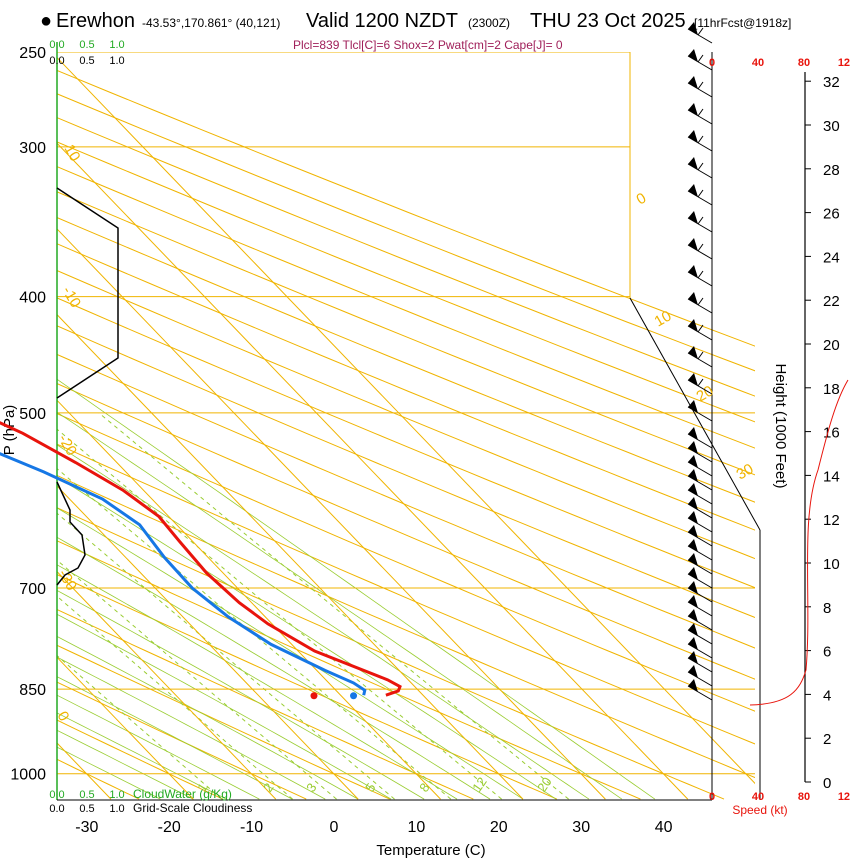  Describe the element at coordinates (56, 809) in the screenshot. I see `cloudiness-tick-bottom: 0.0` at that location.